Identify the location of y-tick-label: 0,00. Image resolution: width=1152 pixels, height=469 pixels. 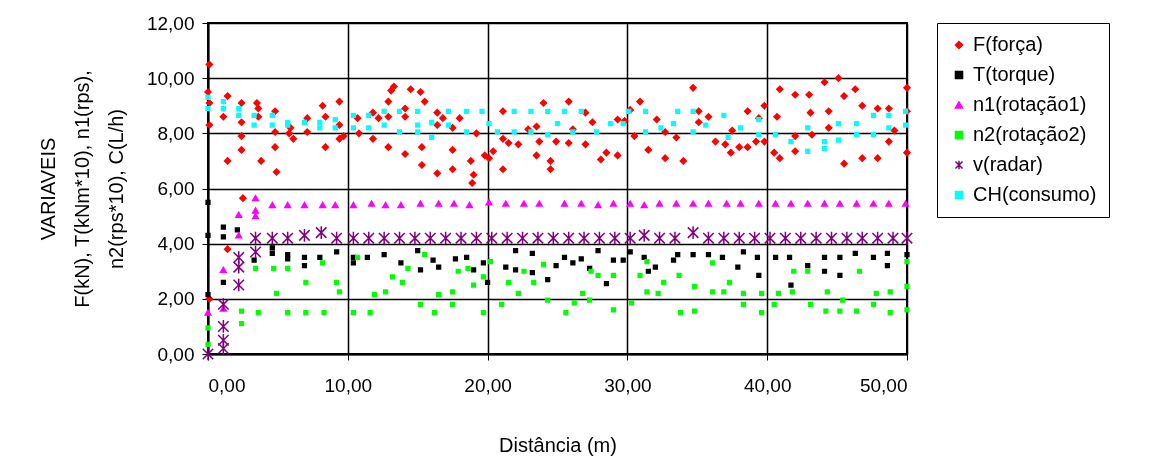
(176, 354).